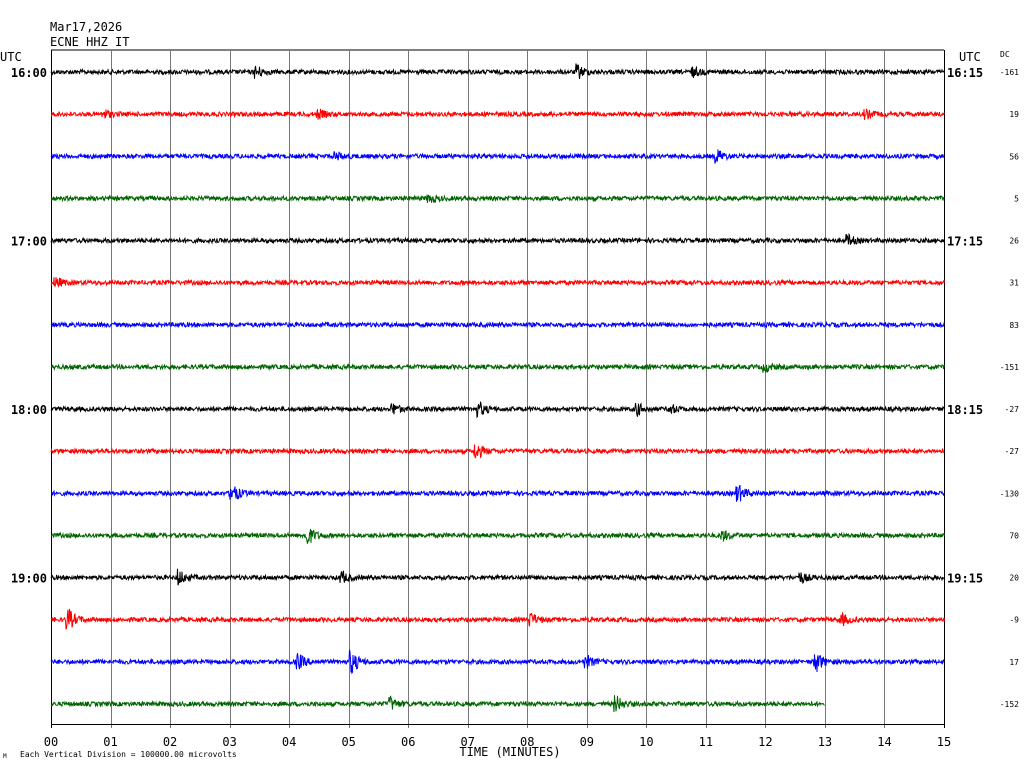 The width and height of the screenshot is (1024, 768). I want to click on left-time-label: 16:00, so click(29, 73).